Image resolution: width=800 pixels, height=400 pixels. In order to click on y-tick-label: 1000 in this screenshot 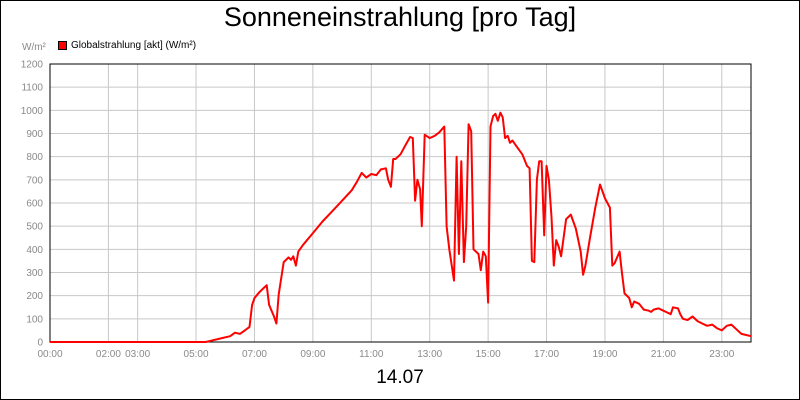, I will do `click(32, 111)`.